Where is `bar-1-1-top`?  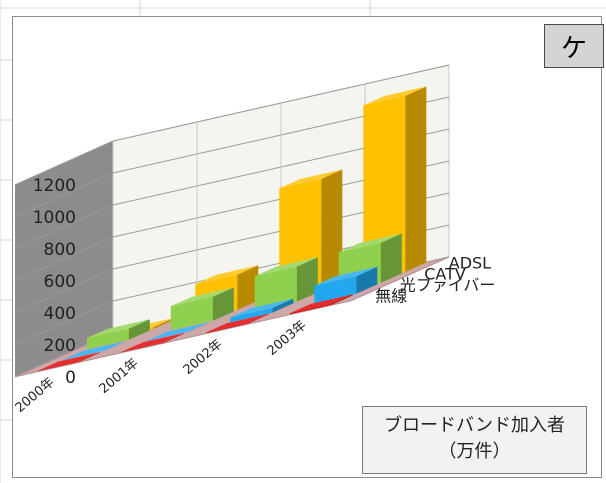 bar-1-1-top is located at coordinates (178, 331).